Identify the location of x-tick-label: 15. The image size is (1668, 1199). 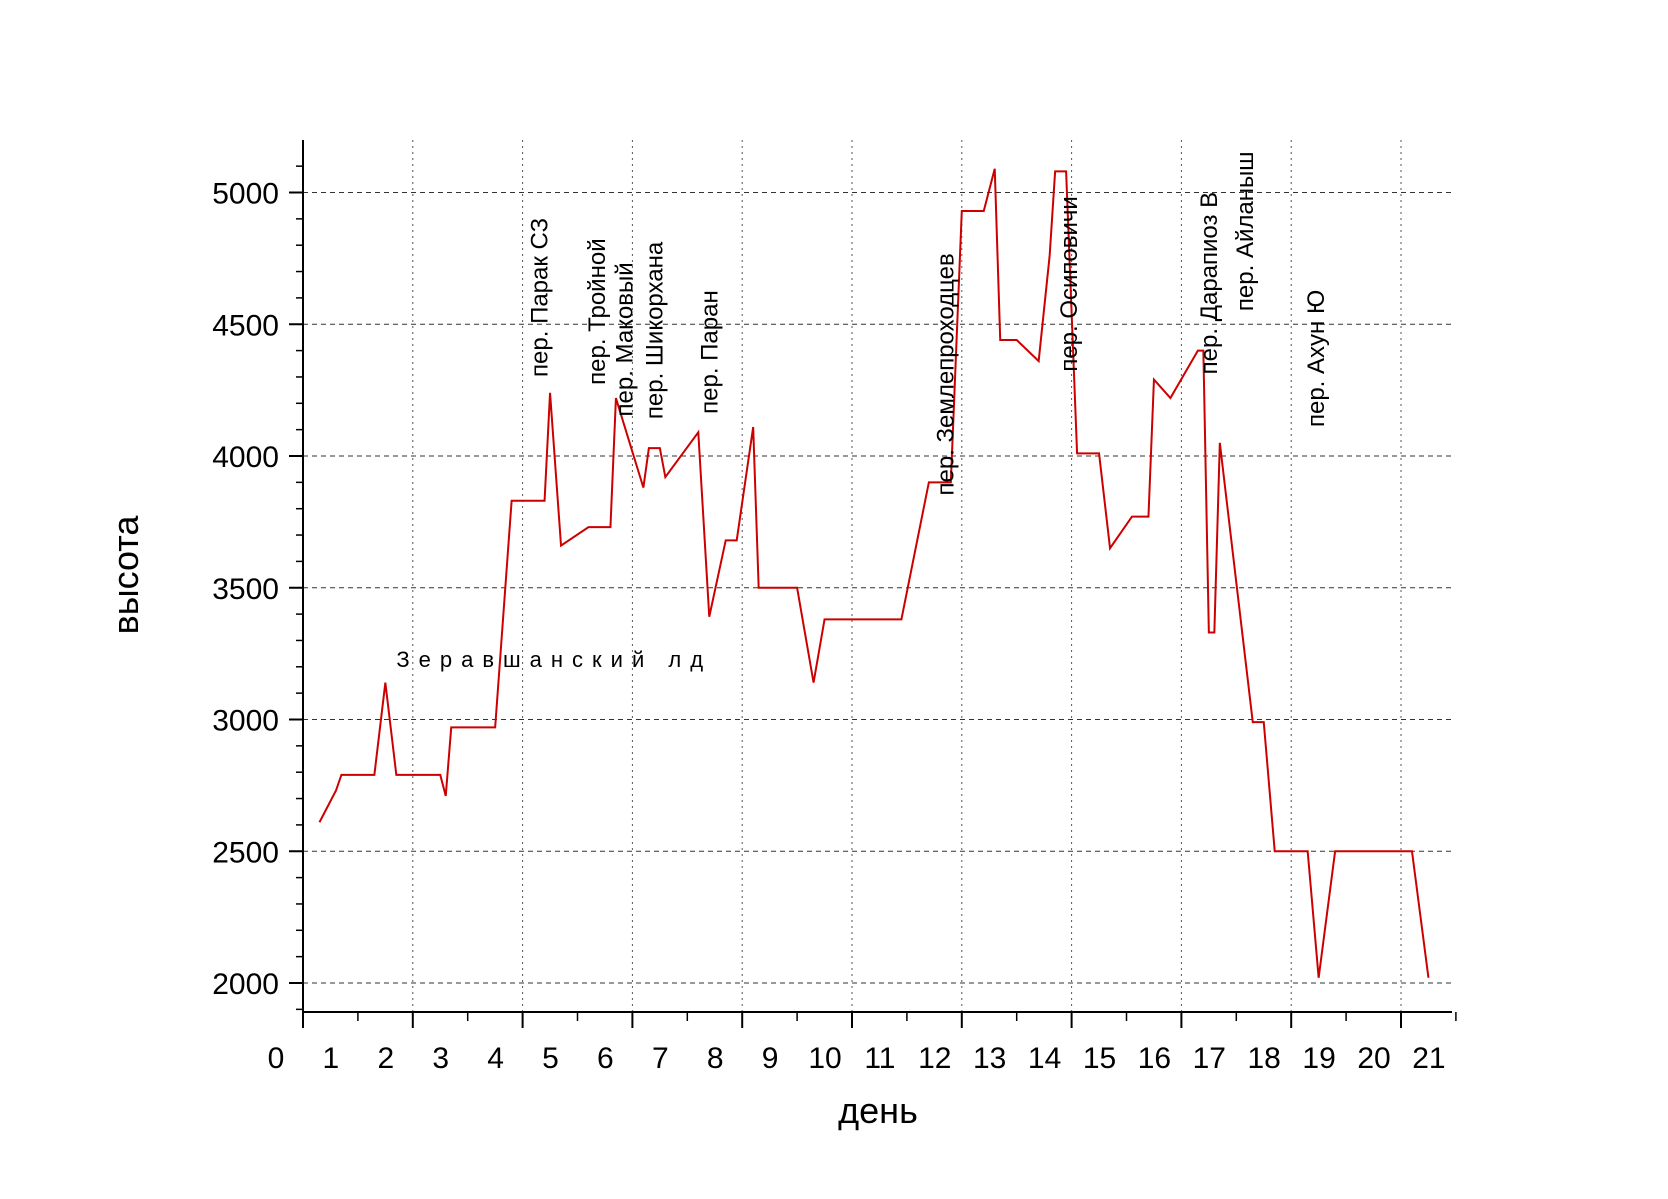
(1099, 1058).